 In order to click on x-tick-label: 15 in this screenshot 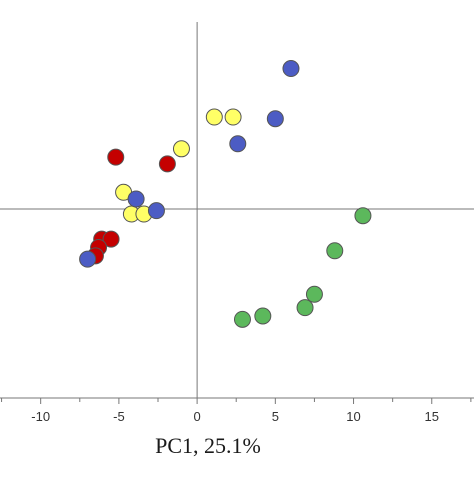, I will do `click(432, 416)`.